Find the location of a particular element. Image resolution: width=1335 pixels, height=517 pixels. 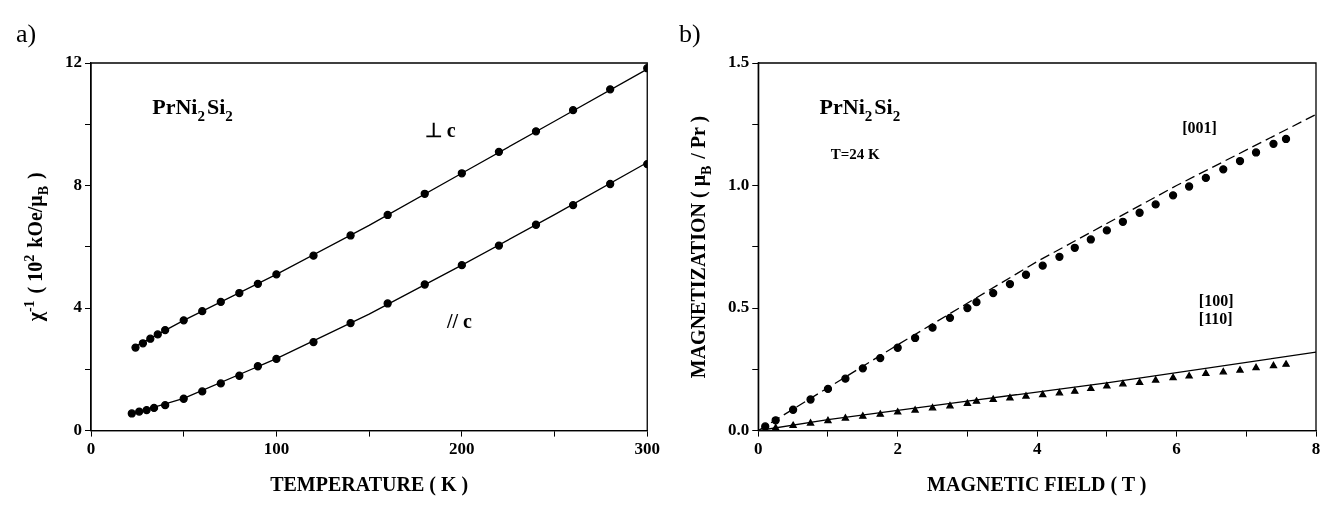

chart-title: a) is located at coordinates (26, 33).